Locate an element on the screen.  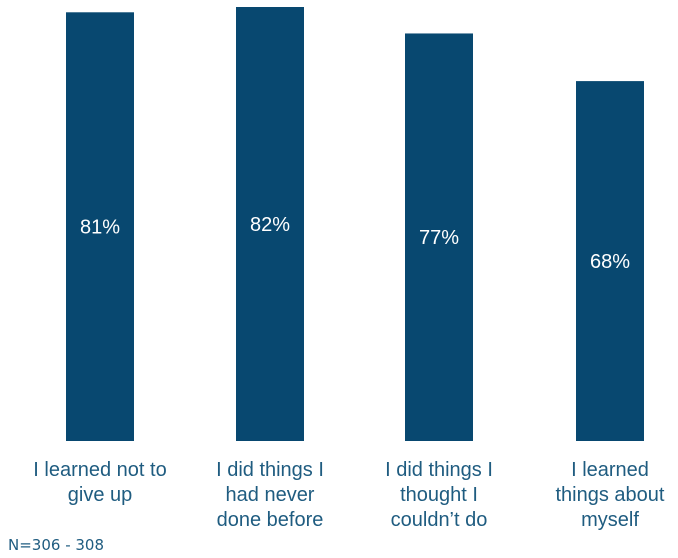
bar-value-label-4: 68% is located at coordinates (610, 262).